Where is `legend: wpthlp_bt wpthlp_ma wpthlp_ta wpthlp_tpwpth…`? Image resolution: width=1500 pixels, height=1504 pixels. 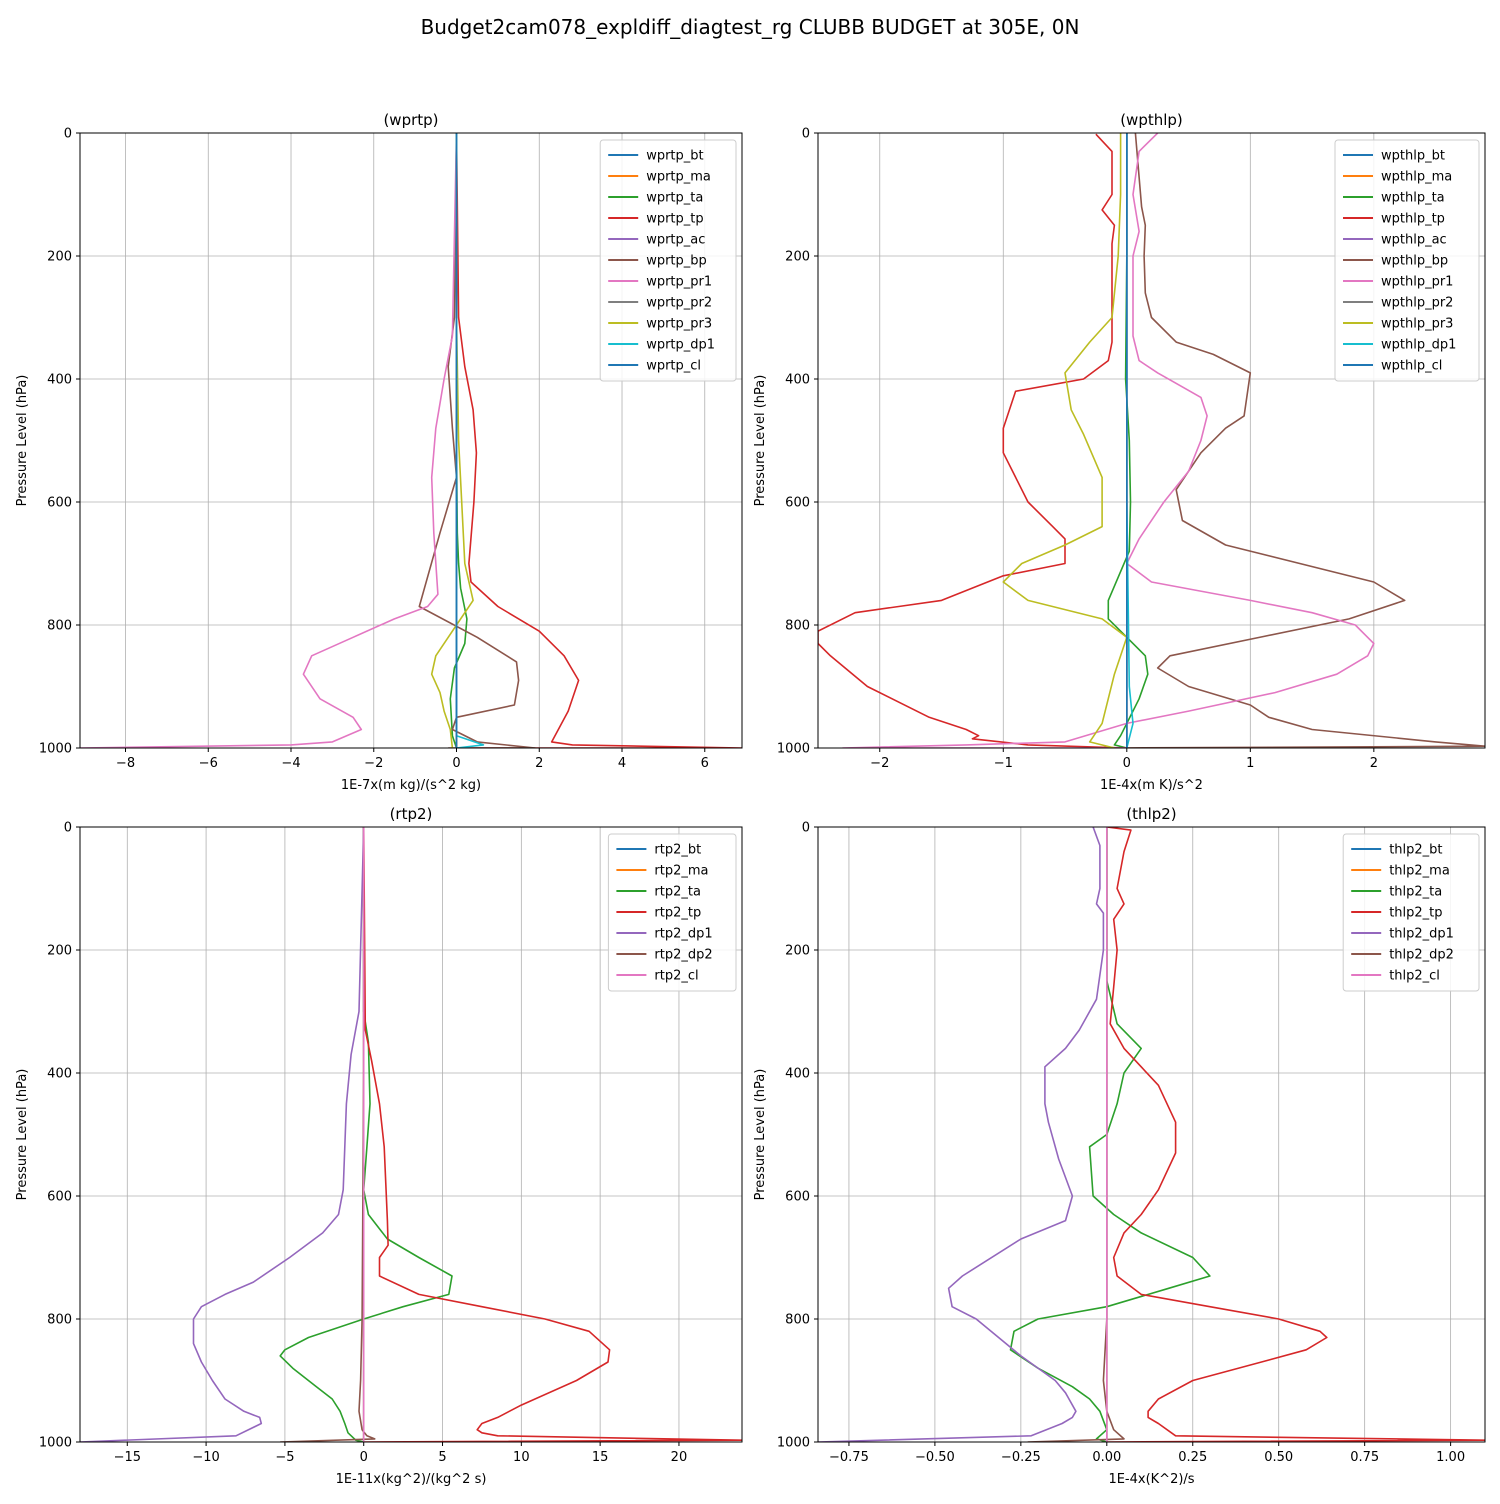
legend: wpthlp_bt wpthlp_ma wpthlp_ta wpthlp_tpwpth… is located at coordinates (1407, 260).